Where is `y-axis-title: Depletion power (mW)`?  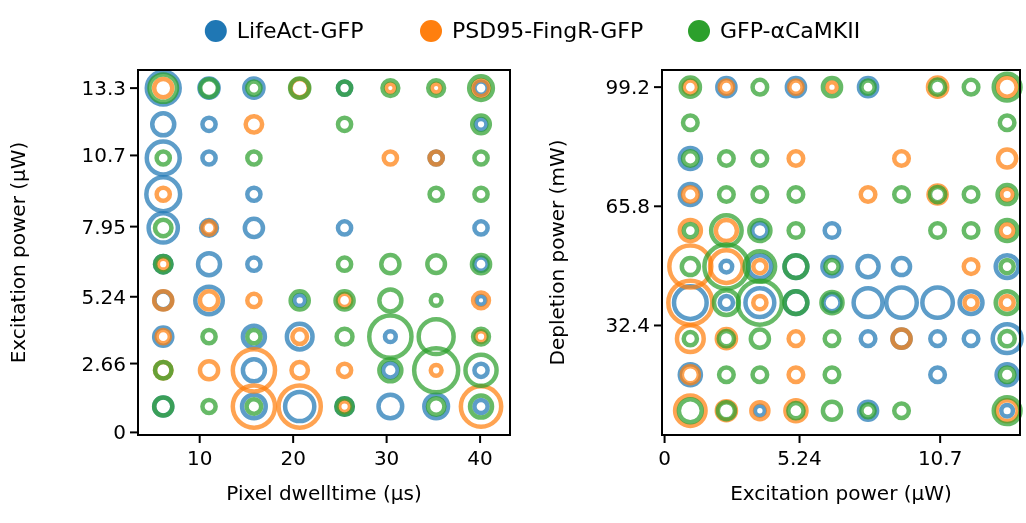 y-axis-title: Depletion power (mW) is located at coordinates (557, 252).